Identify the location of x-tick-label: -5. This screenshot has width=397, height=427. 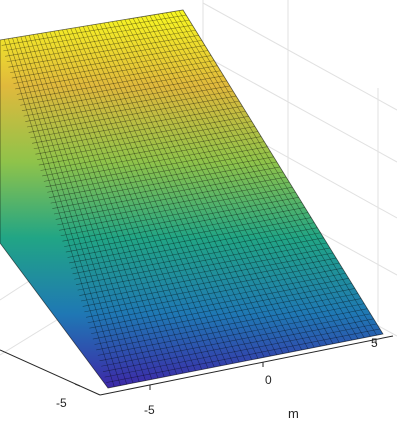
(61, 403).